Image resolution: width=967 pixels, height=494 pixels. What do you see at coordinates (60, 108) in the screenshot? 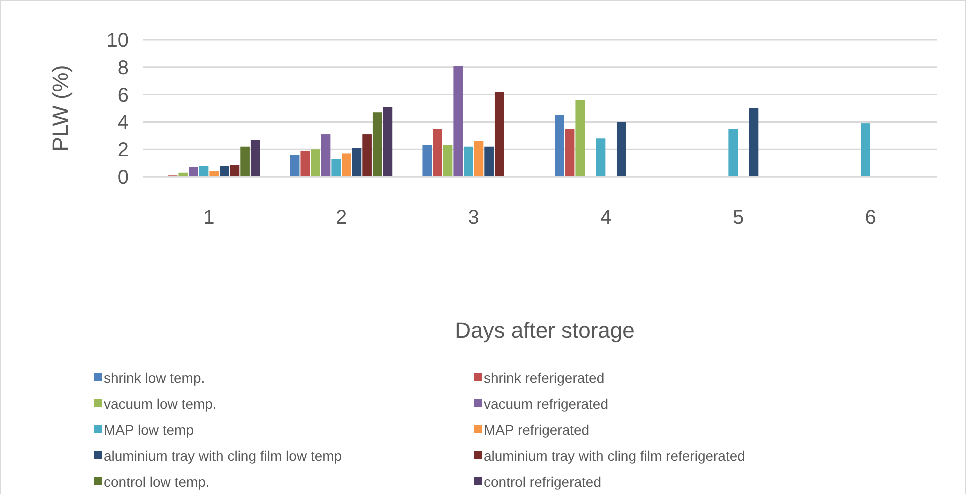
I see `y-axis-title: PLW (%)` at bounding box center [60, 108].